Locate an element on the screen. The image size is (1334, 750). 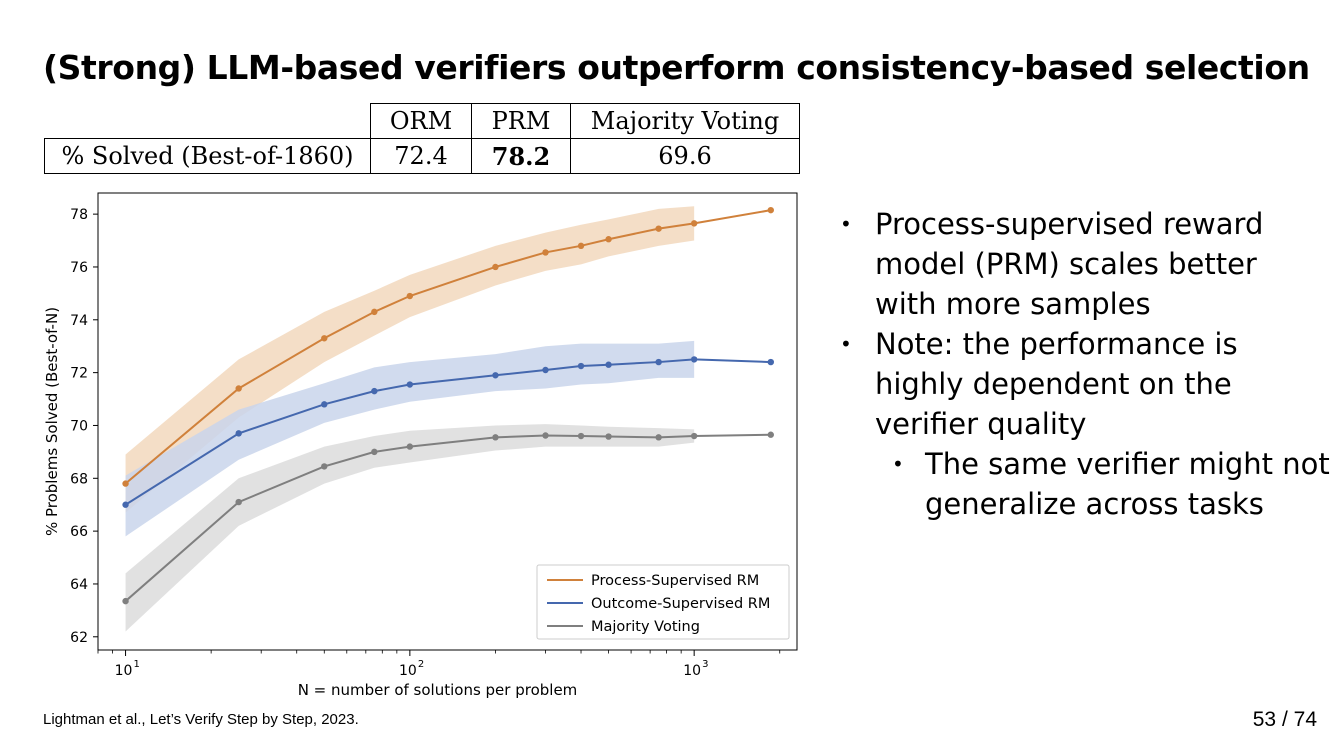
legend-label-2: Majority Voting is located at coordinates (645, 627).